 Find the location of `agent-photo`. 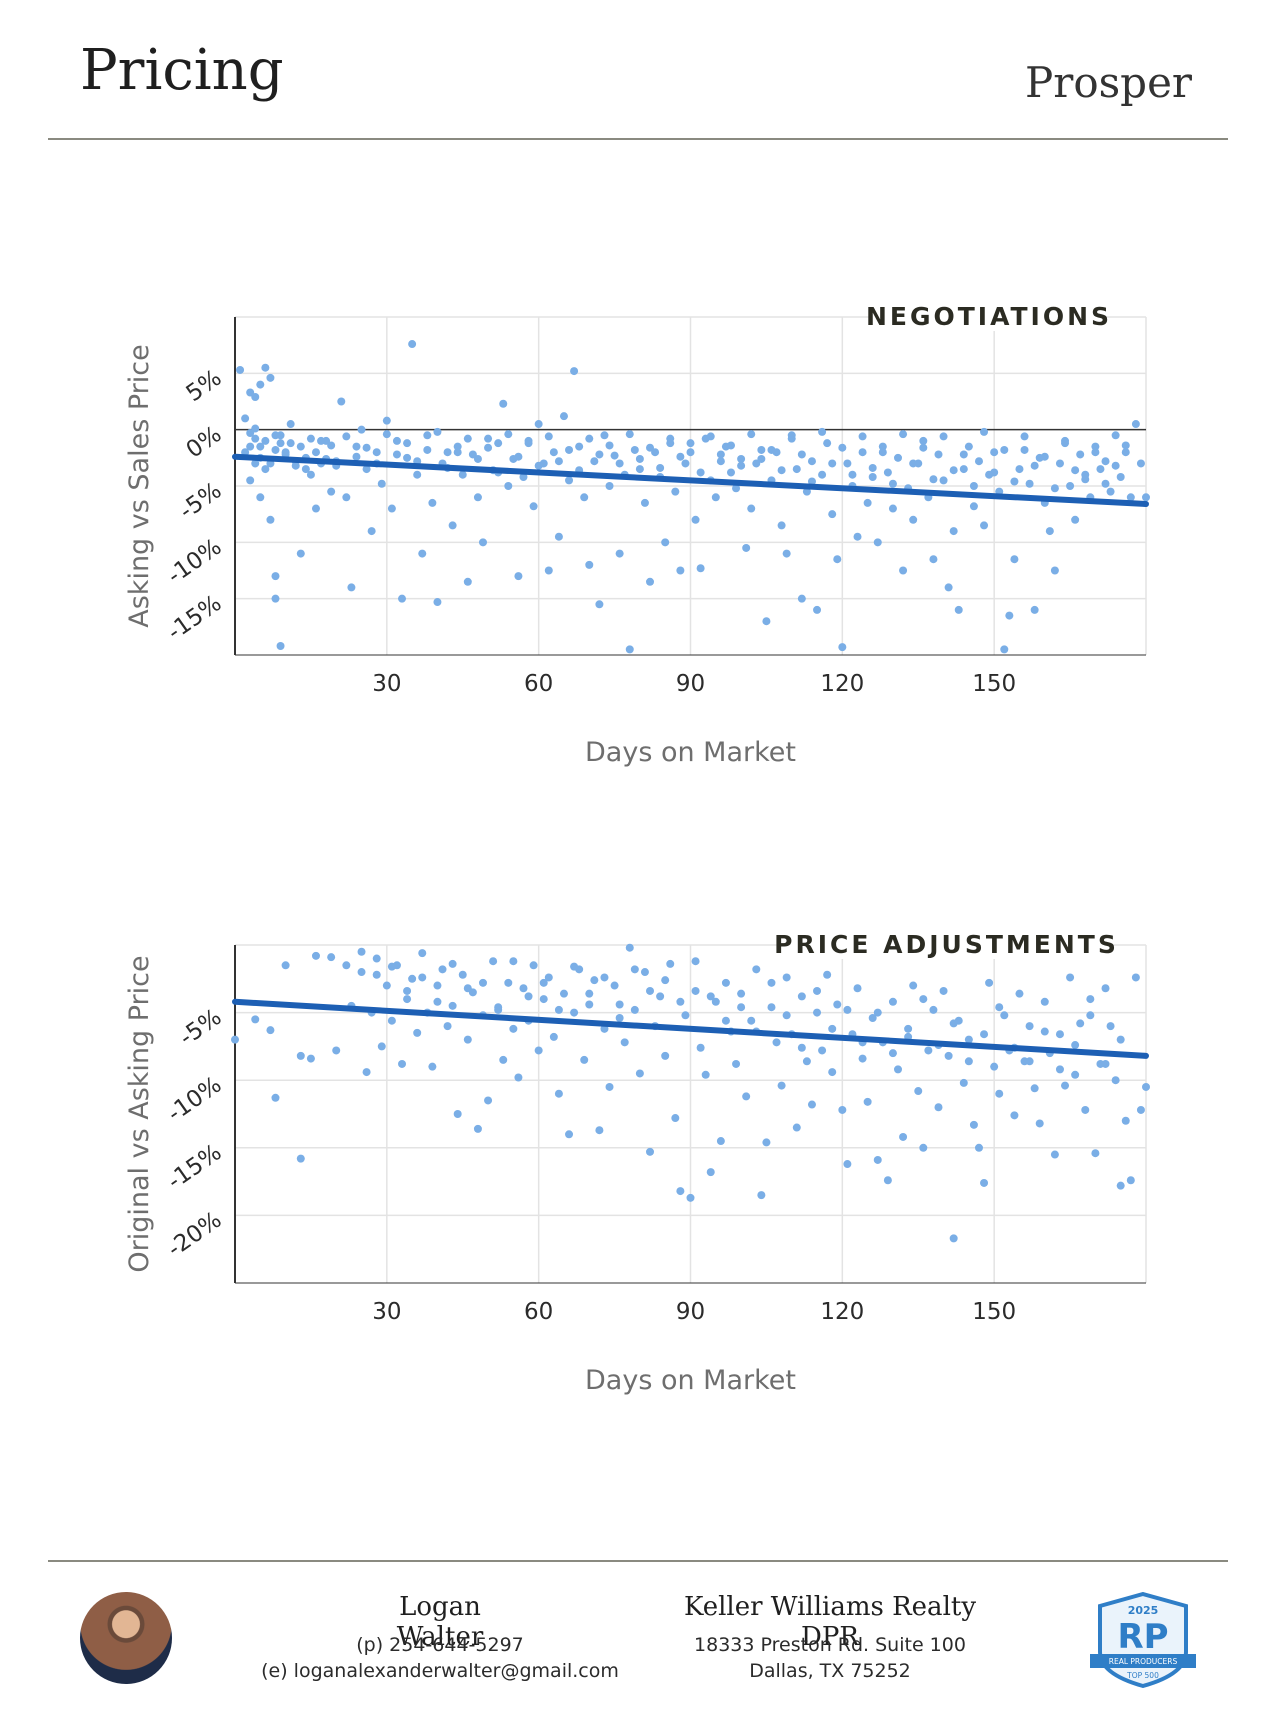

agent-photo is located at coordinates (126, 1638).